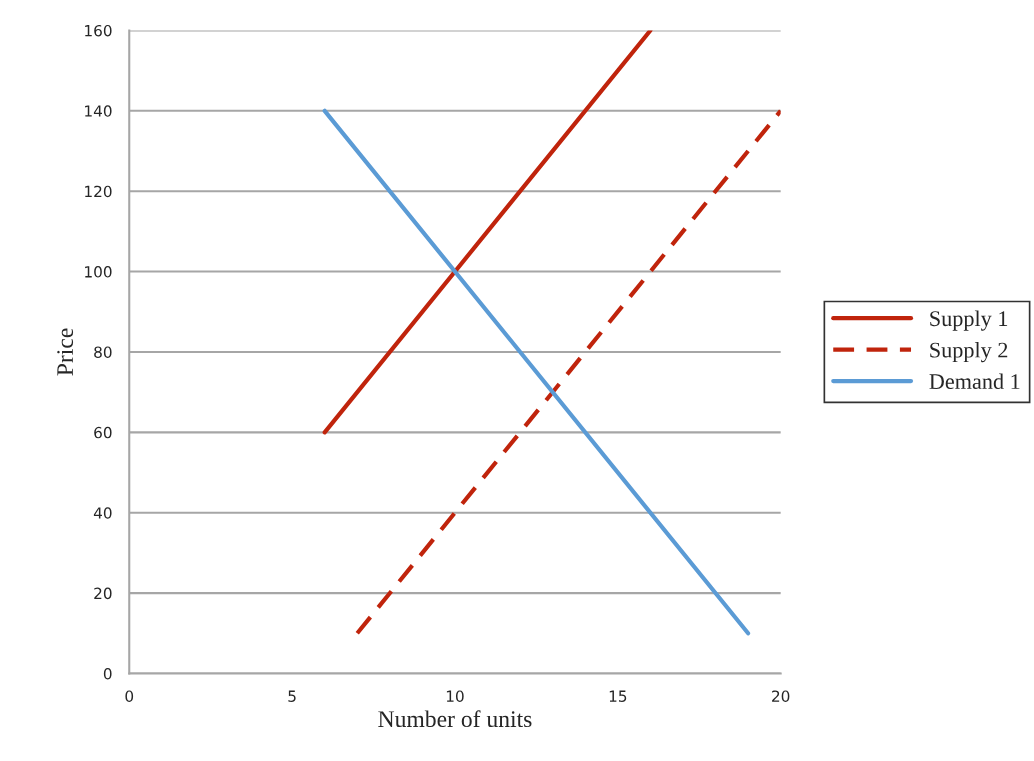 The width and height of the screenshot is (1034, 761). Describe the element at coordinates (292, 696) in the screenshot. I see `x-tick-label: 5` at that location.